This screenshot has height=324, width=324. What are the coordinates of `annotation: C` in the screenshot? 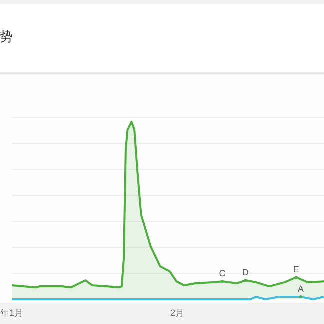 It's located at (222, 273).